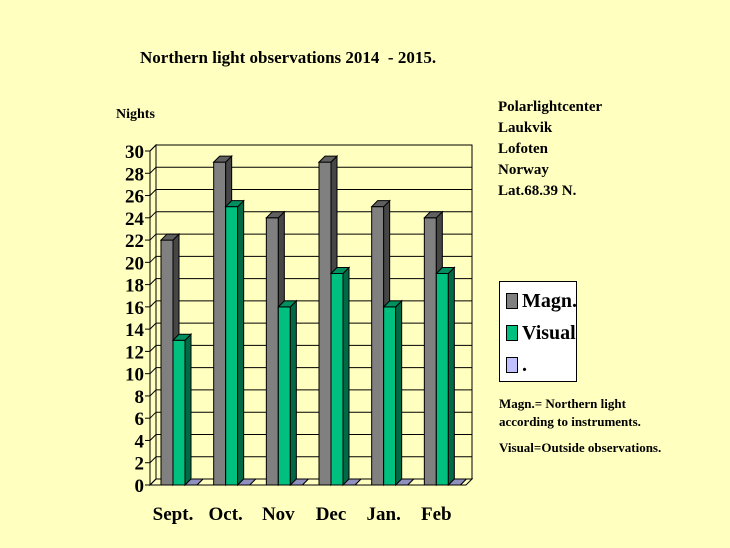  What do you see at coordinates (537, 191) in the screenshot?
I see `info-line: Lat.68.39 N.` at bounding box center [537, 191].